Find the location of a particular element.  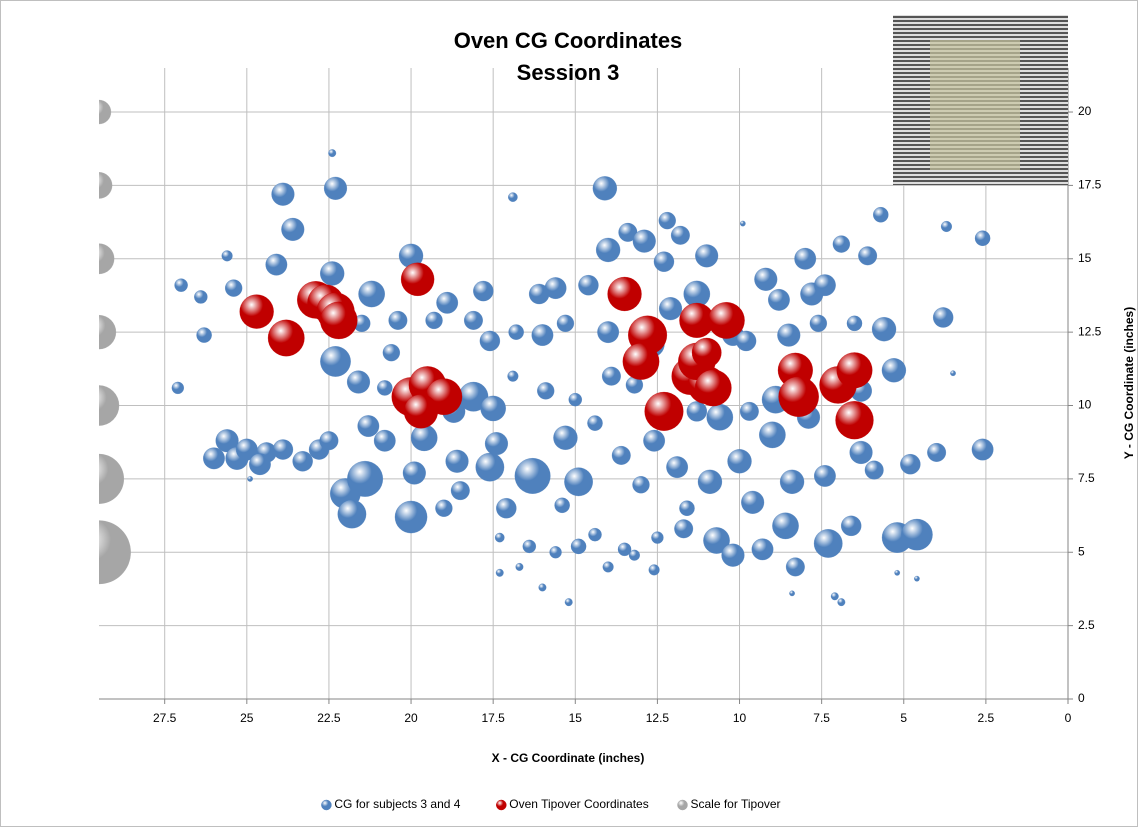

chart-subtitle: Session 3 is located at coordinates (568, 72).